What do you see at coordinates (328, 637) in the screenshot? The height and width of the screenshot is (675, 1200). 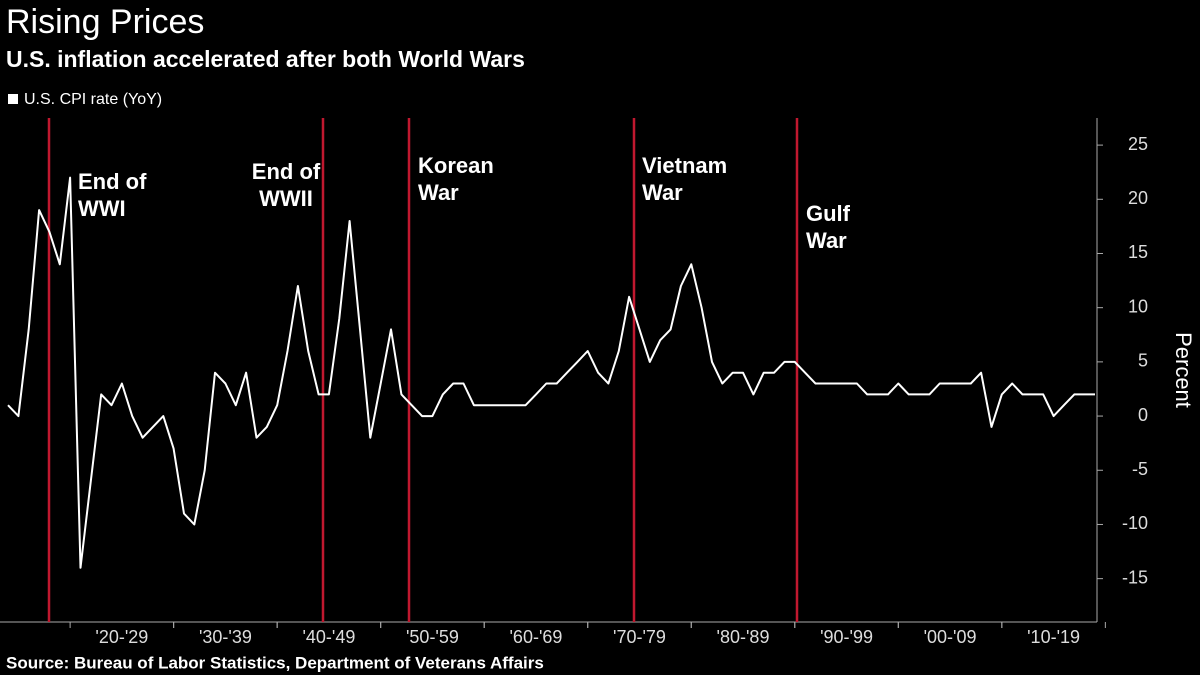 I see `x-tick-label: '40-'49` at bounding box center [328, 637].